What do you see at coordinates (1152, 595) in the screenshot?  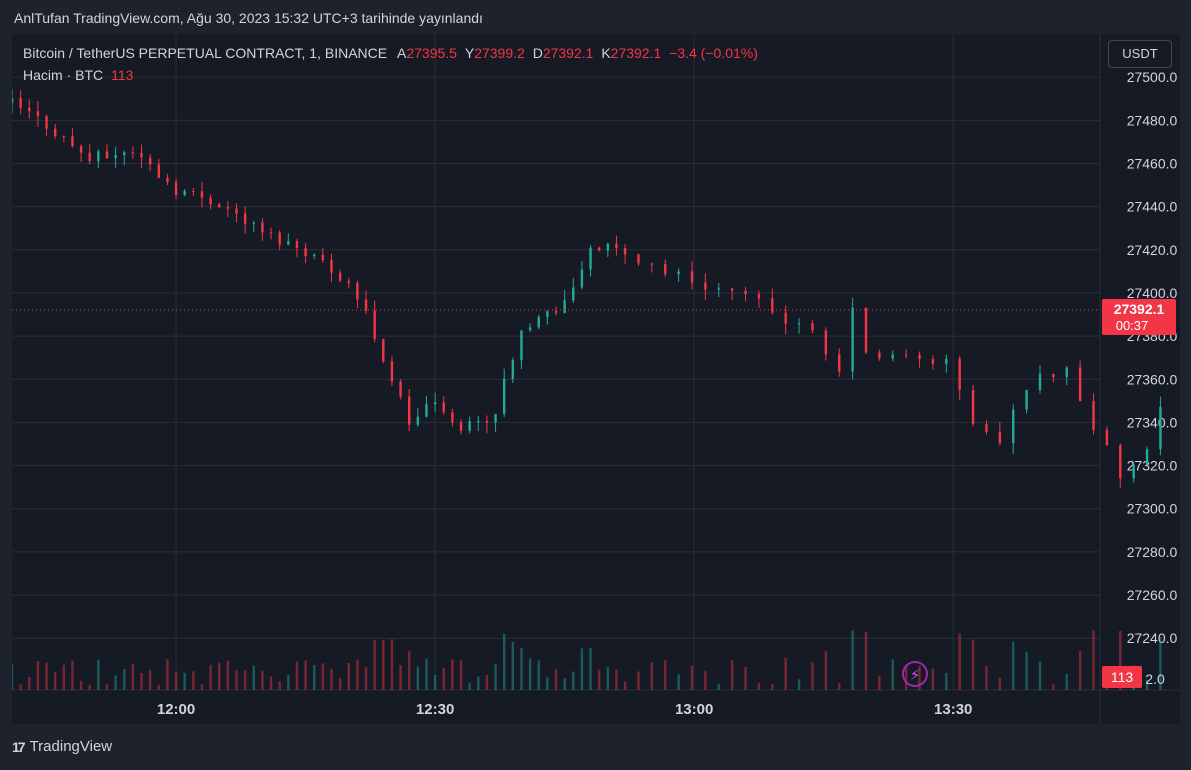 I see `y-tick-label: 27260.0` at bounding box center [1152, 595].